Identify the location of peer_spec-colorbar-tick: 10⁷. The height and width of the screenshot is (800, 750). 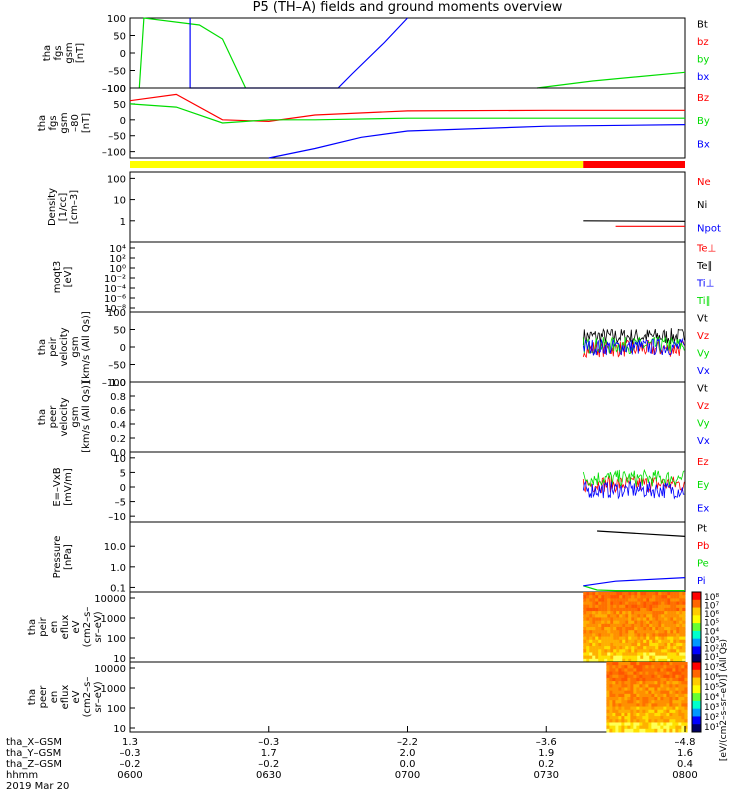
(711, 668).